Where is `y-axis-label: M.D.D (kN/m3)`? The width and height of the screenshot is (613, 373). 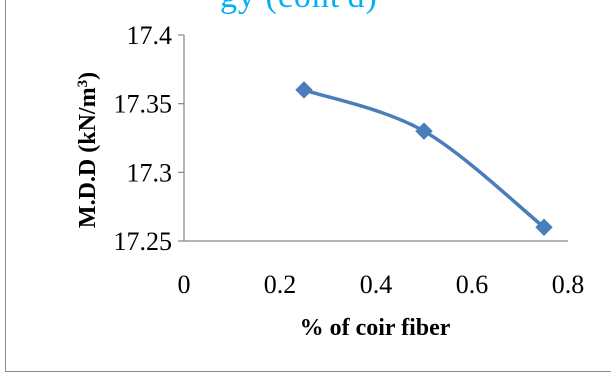
y-axis-label: M.D.D (kN/m3) is located at coordinates (88, 150).